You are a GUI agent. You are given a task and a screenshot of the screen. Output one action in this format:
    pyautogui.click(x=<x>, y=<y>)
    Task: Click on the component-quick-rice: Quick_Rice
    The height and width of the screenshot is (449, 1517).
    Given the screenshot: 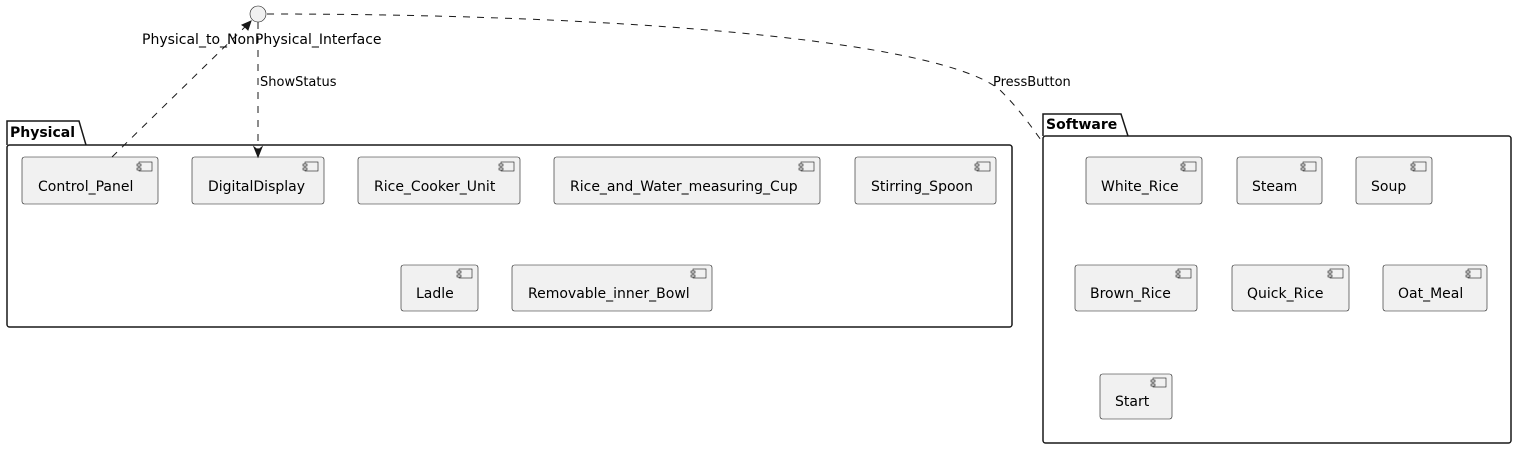 What is the action you would take?
    pyautogui.click(x=1290, y=288)
    